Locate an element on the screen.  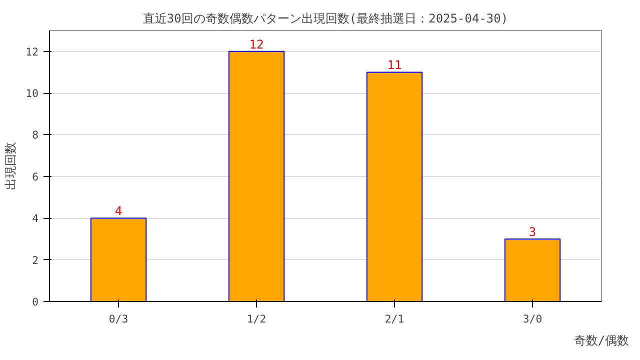
y-tick-label: 4 is located at coordinates (35, 219).